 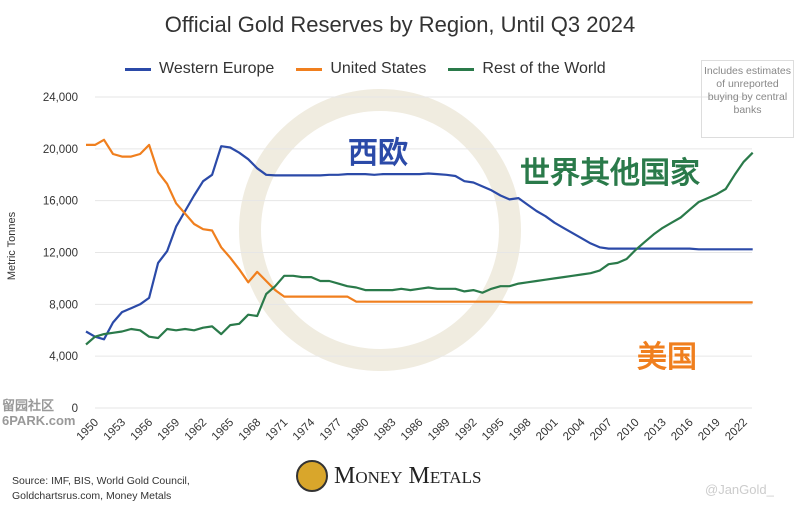 What do you see at coordinates (547, 430) in the screenshot?
I see `x-tick-label: 2001` at bounding box center [547, 430].